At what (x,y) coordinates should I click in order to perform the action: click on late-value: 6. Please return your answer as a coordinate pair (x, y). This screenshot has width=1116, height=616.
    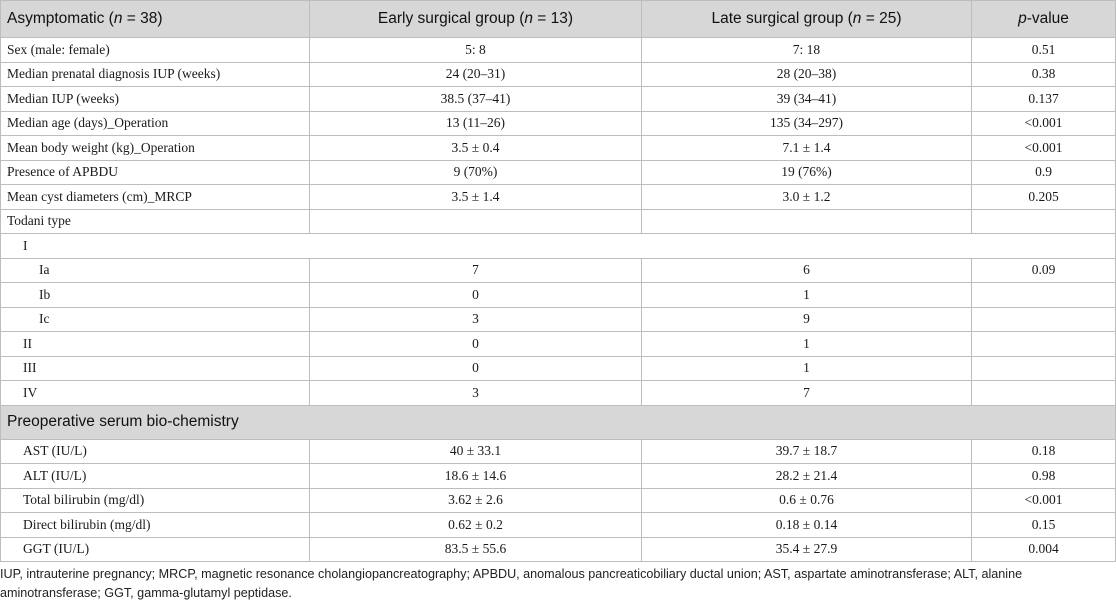
    Looking at the image, I should click on (806, 270).